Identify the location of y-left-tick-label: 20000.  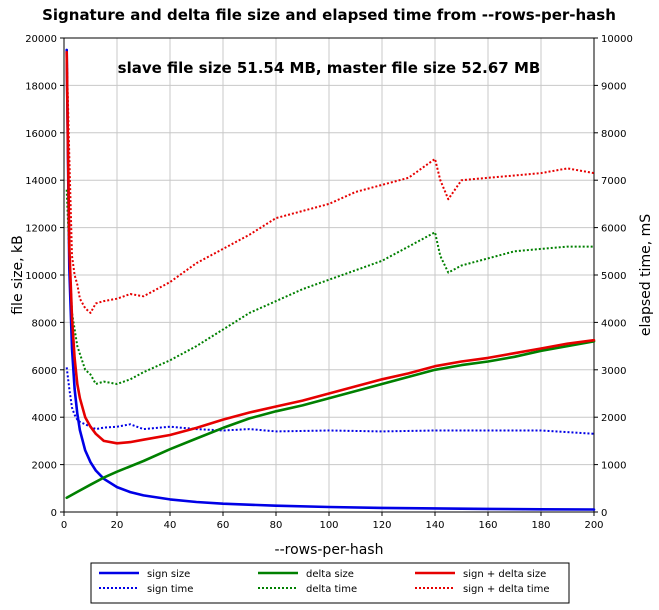
(41, 39).